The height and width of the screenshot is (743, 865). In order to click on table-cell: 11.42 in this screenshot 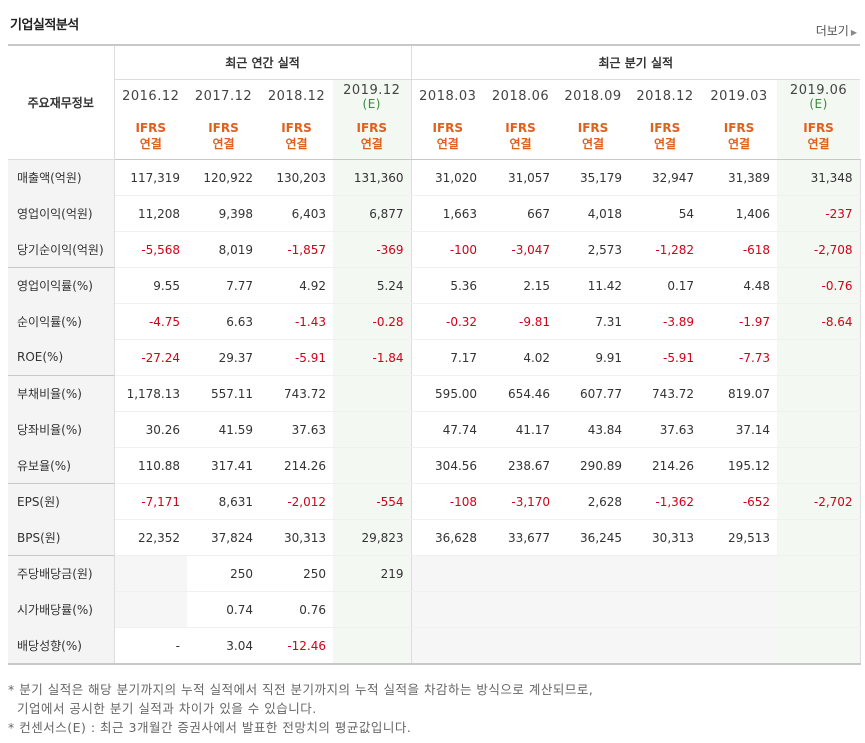, I will do `click(593, 285)`.